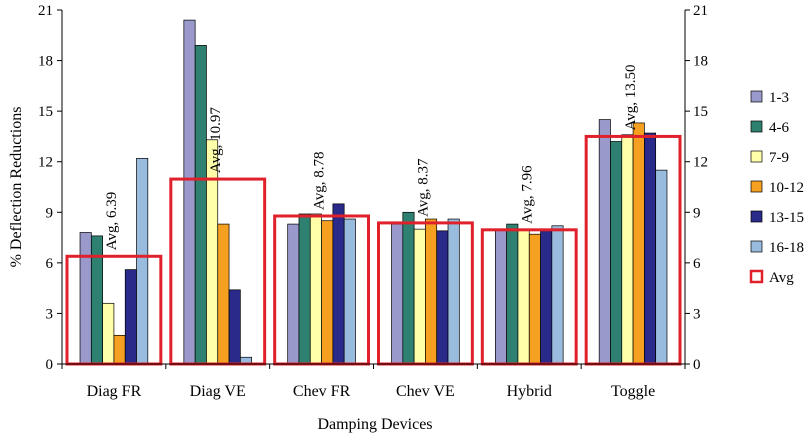 This screenshot has height=435, width=809. Describe the element at coordinates (119, 349) in the screenshot. I see `bar-10-12-diag-fr` at that location.